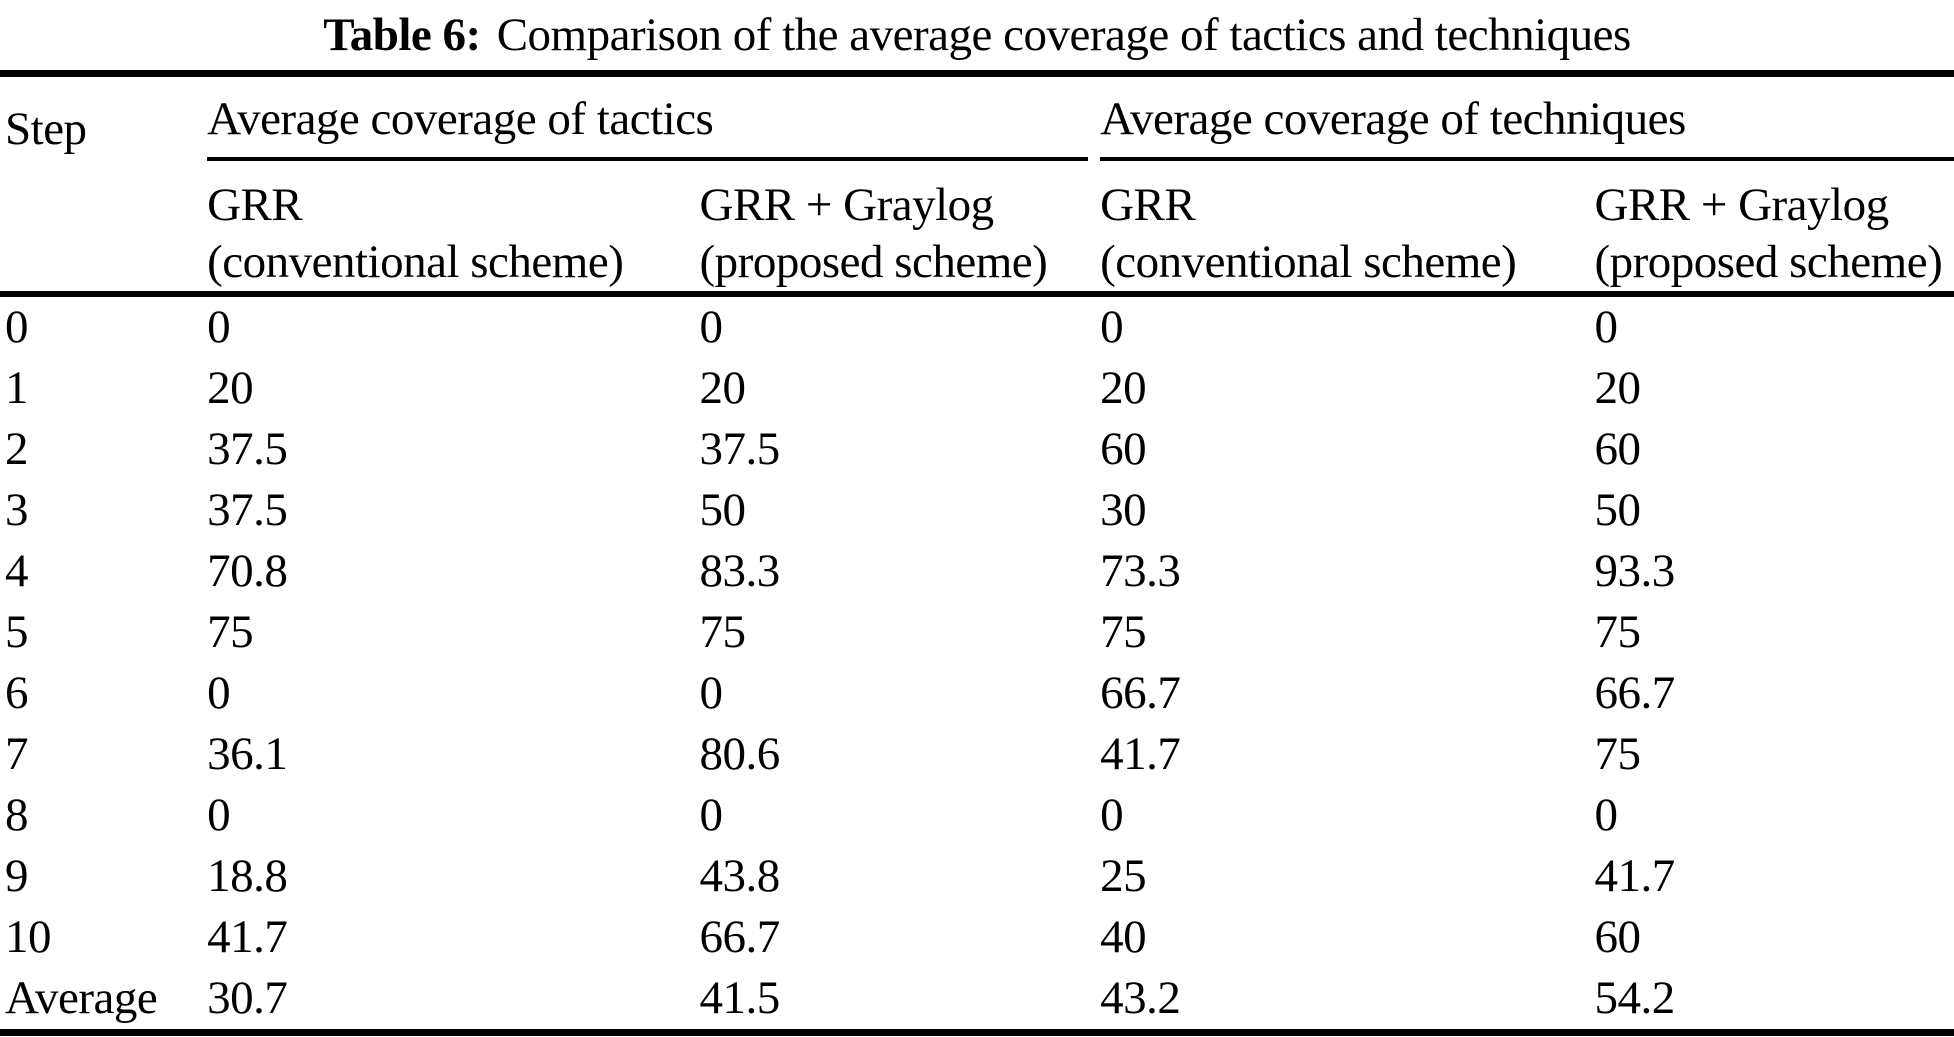 The height and width of the screenshot is (1037, 1954). I want to click on table-row: 6 0 0 66.7 66.7, so click(977, 693).